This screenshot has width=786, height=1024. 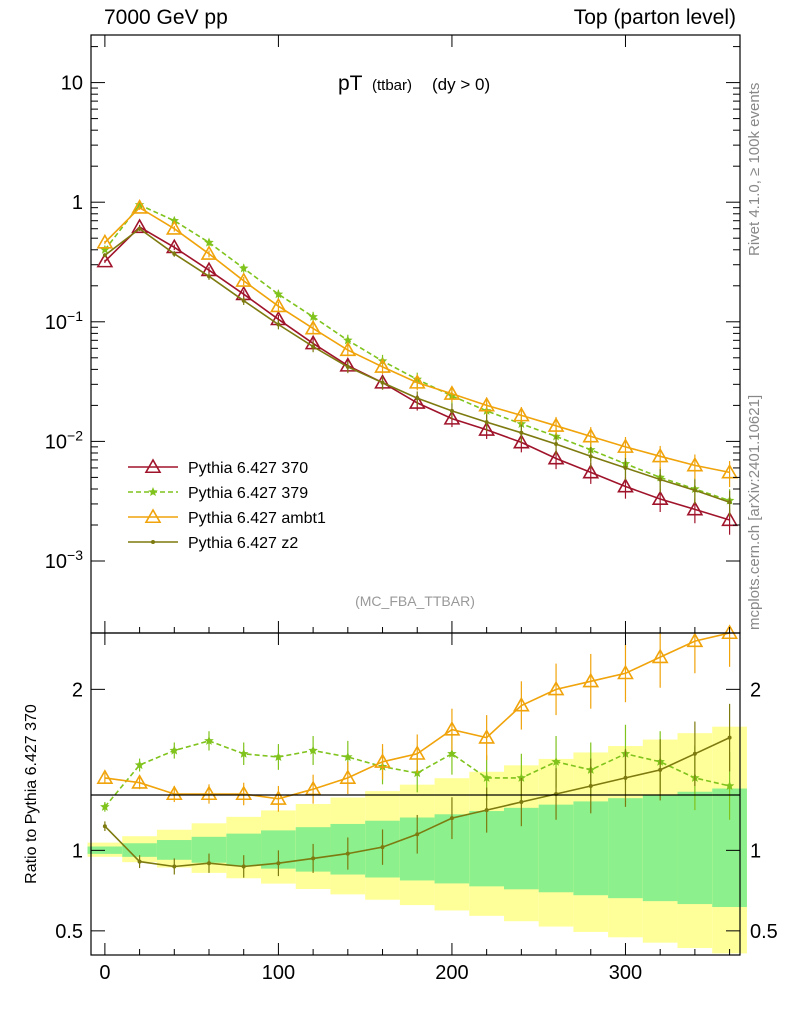 I want to click on energy-label: 7000 GeV pp, so click(x=166, y=17).